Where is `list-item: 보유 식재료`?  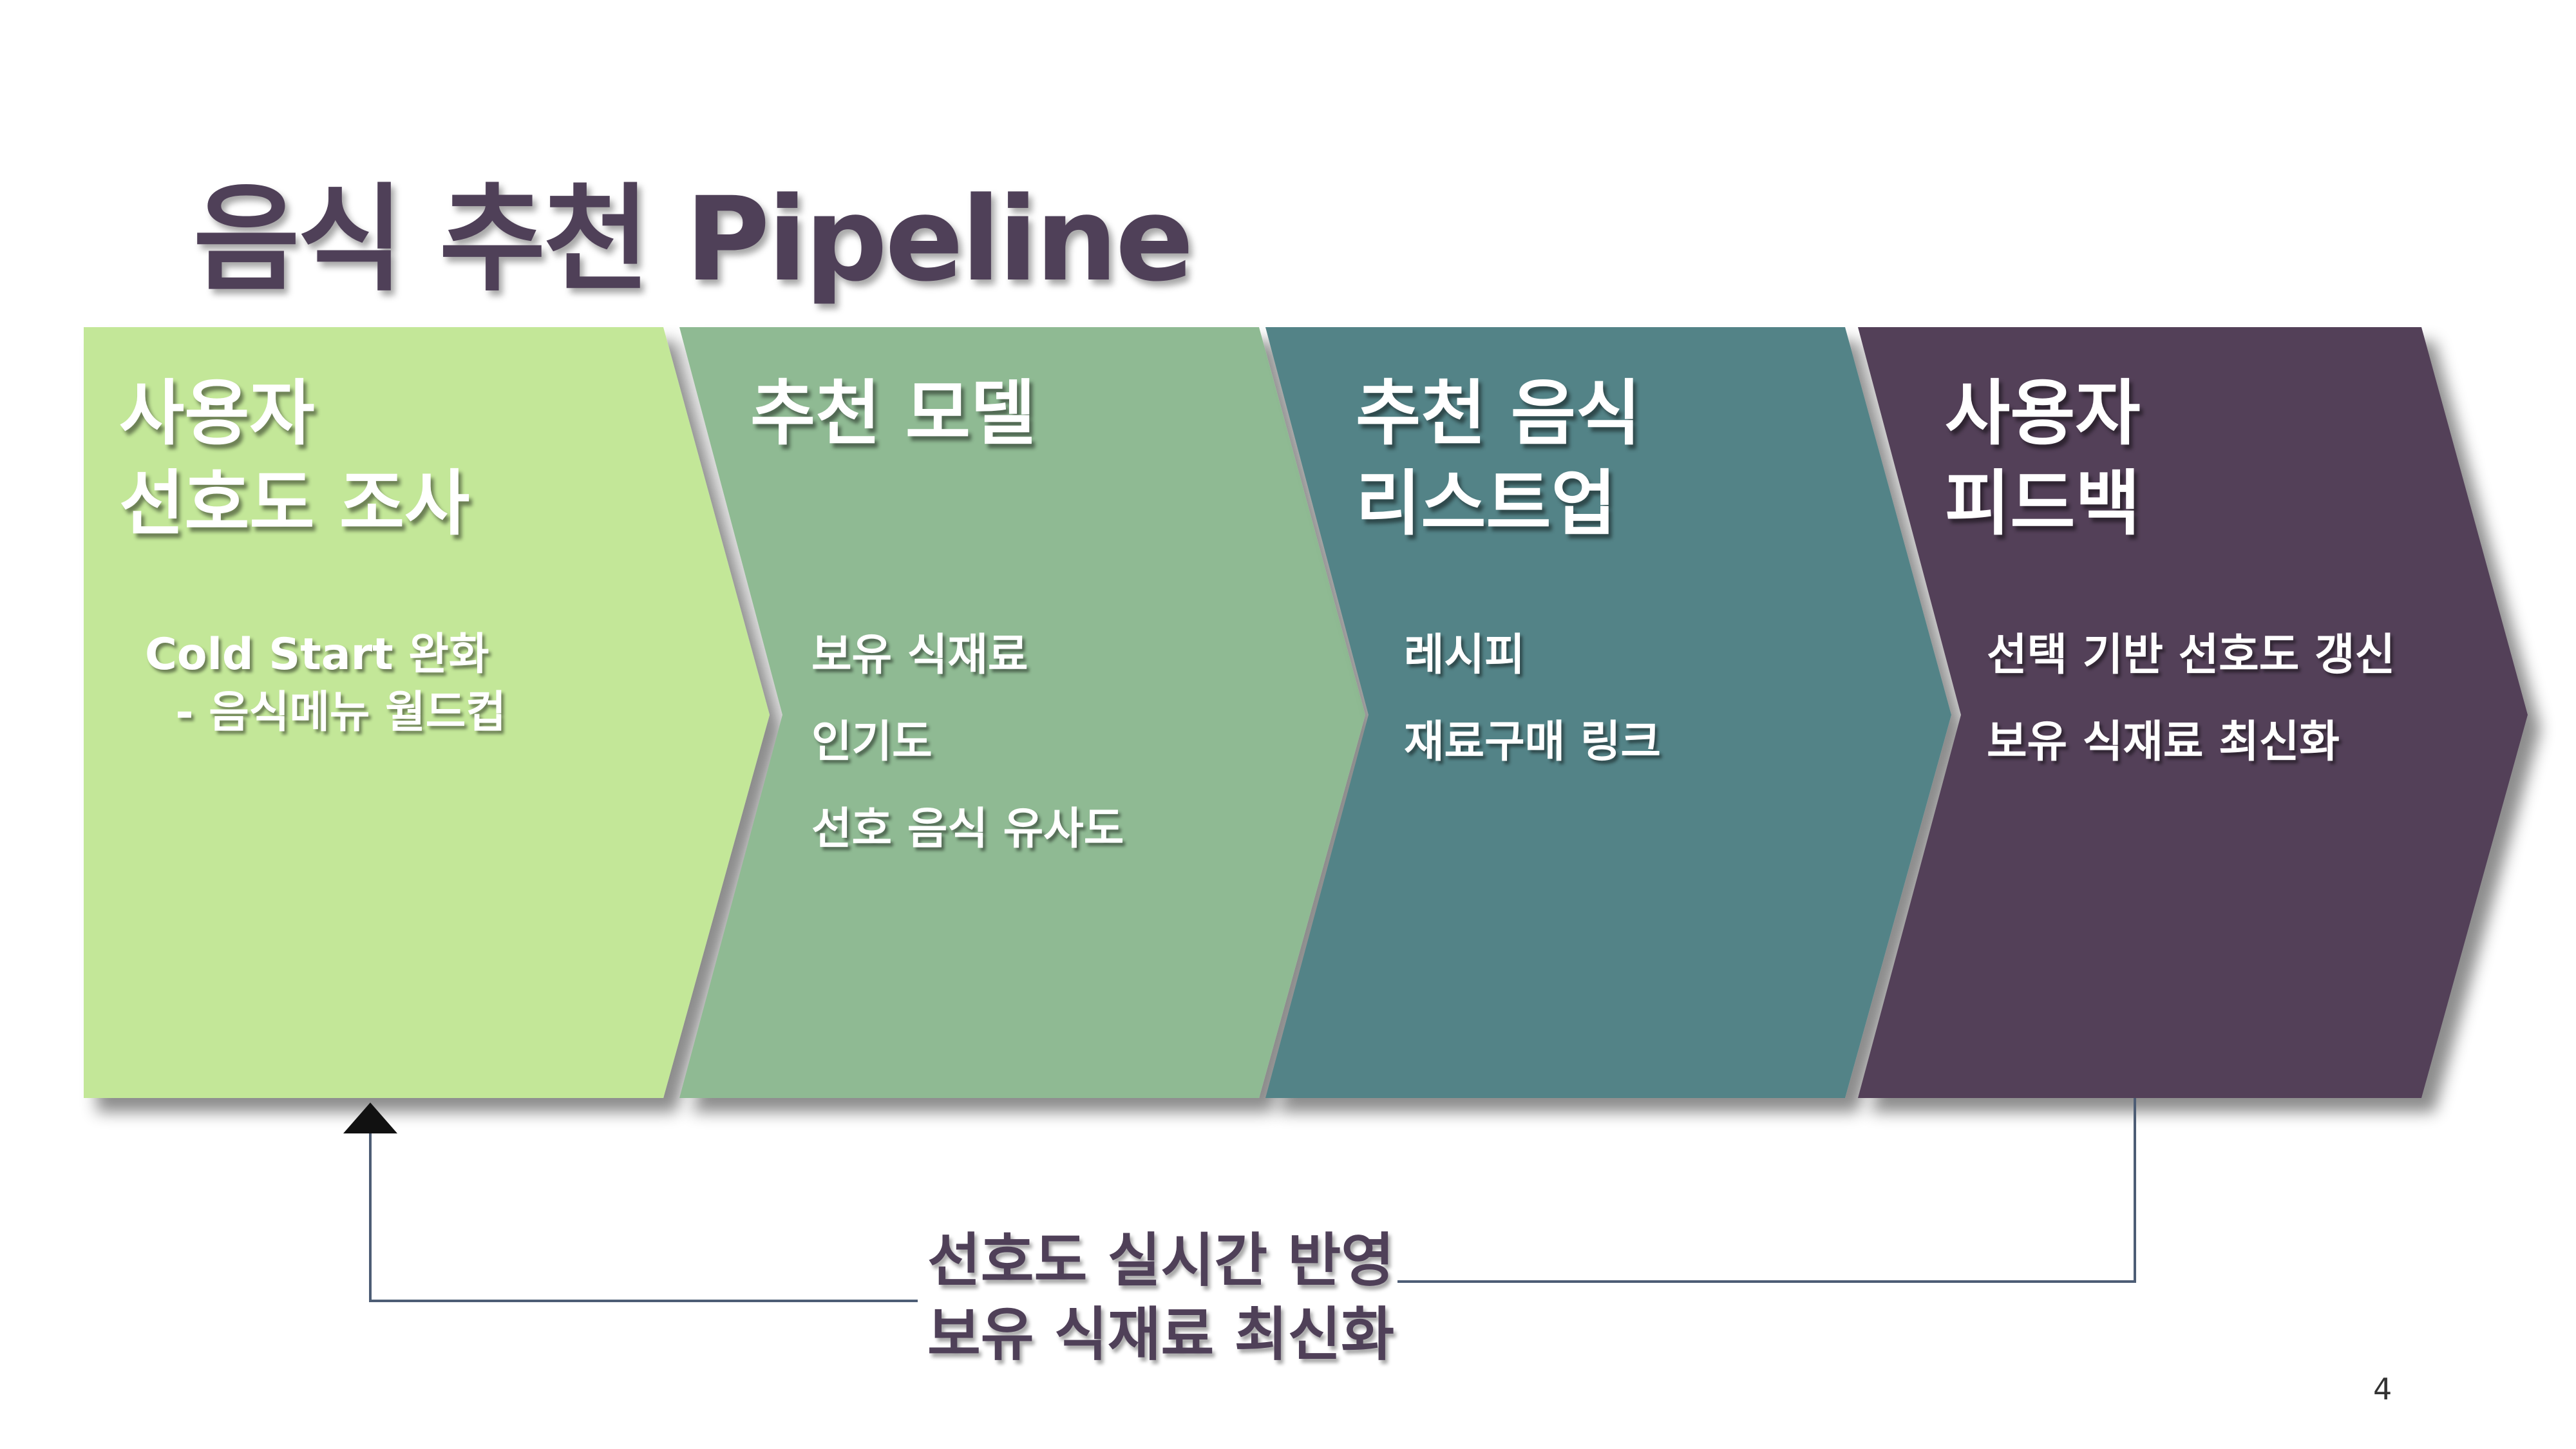 list-item: 보유 식재료 is located at coordinates (919, 655).